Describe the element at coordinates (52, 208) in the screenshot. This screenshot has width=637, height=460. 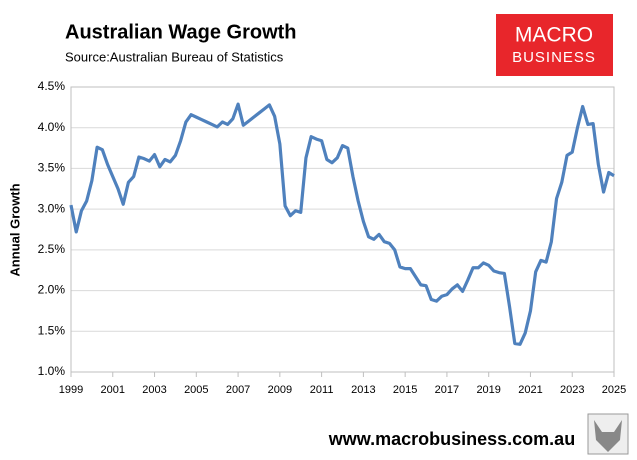
I see `y-tick-label: 3.0%` at that location.